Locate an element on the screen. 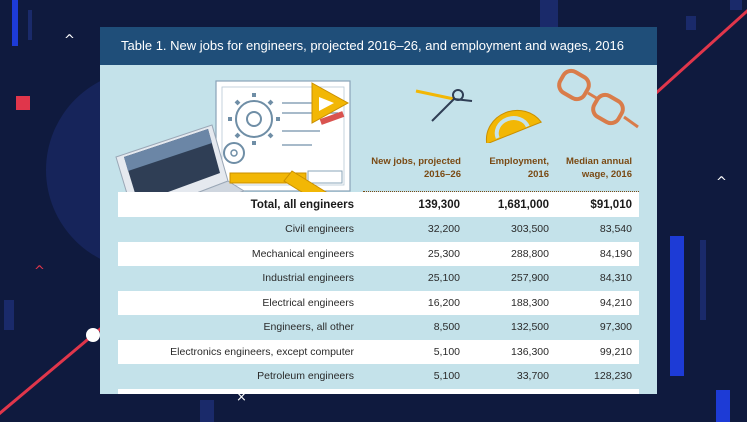 This screenshot has height=422, width=747. cell-employment: 303,500 is located at coordinates (530, 229).